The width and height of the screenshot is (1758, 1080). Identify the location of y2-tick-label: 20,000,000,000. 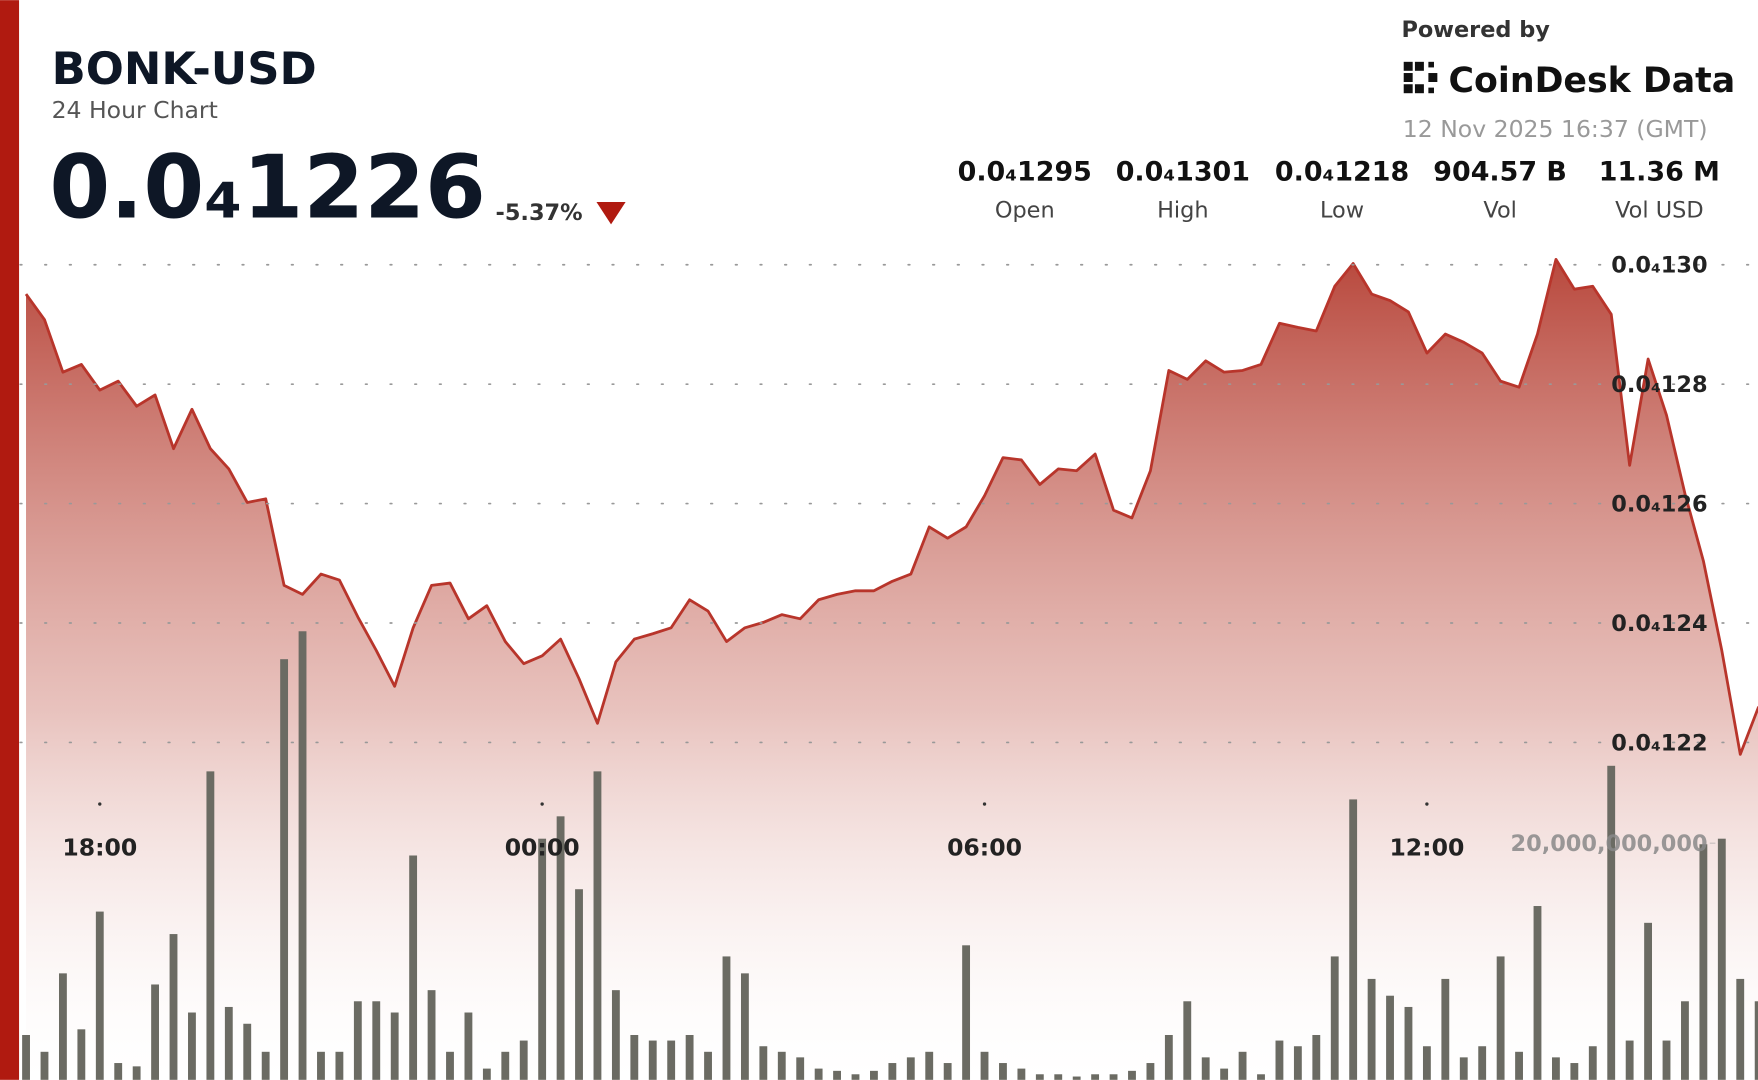
(1609, 844).